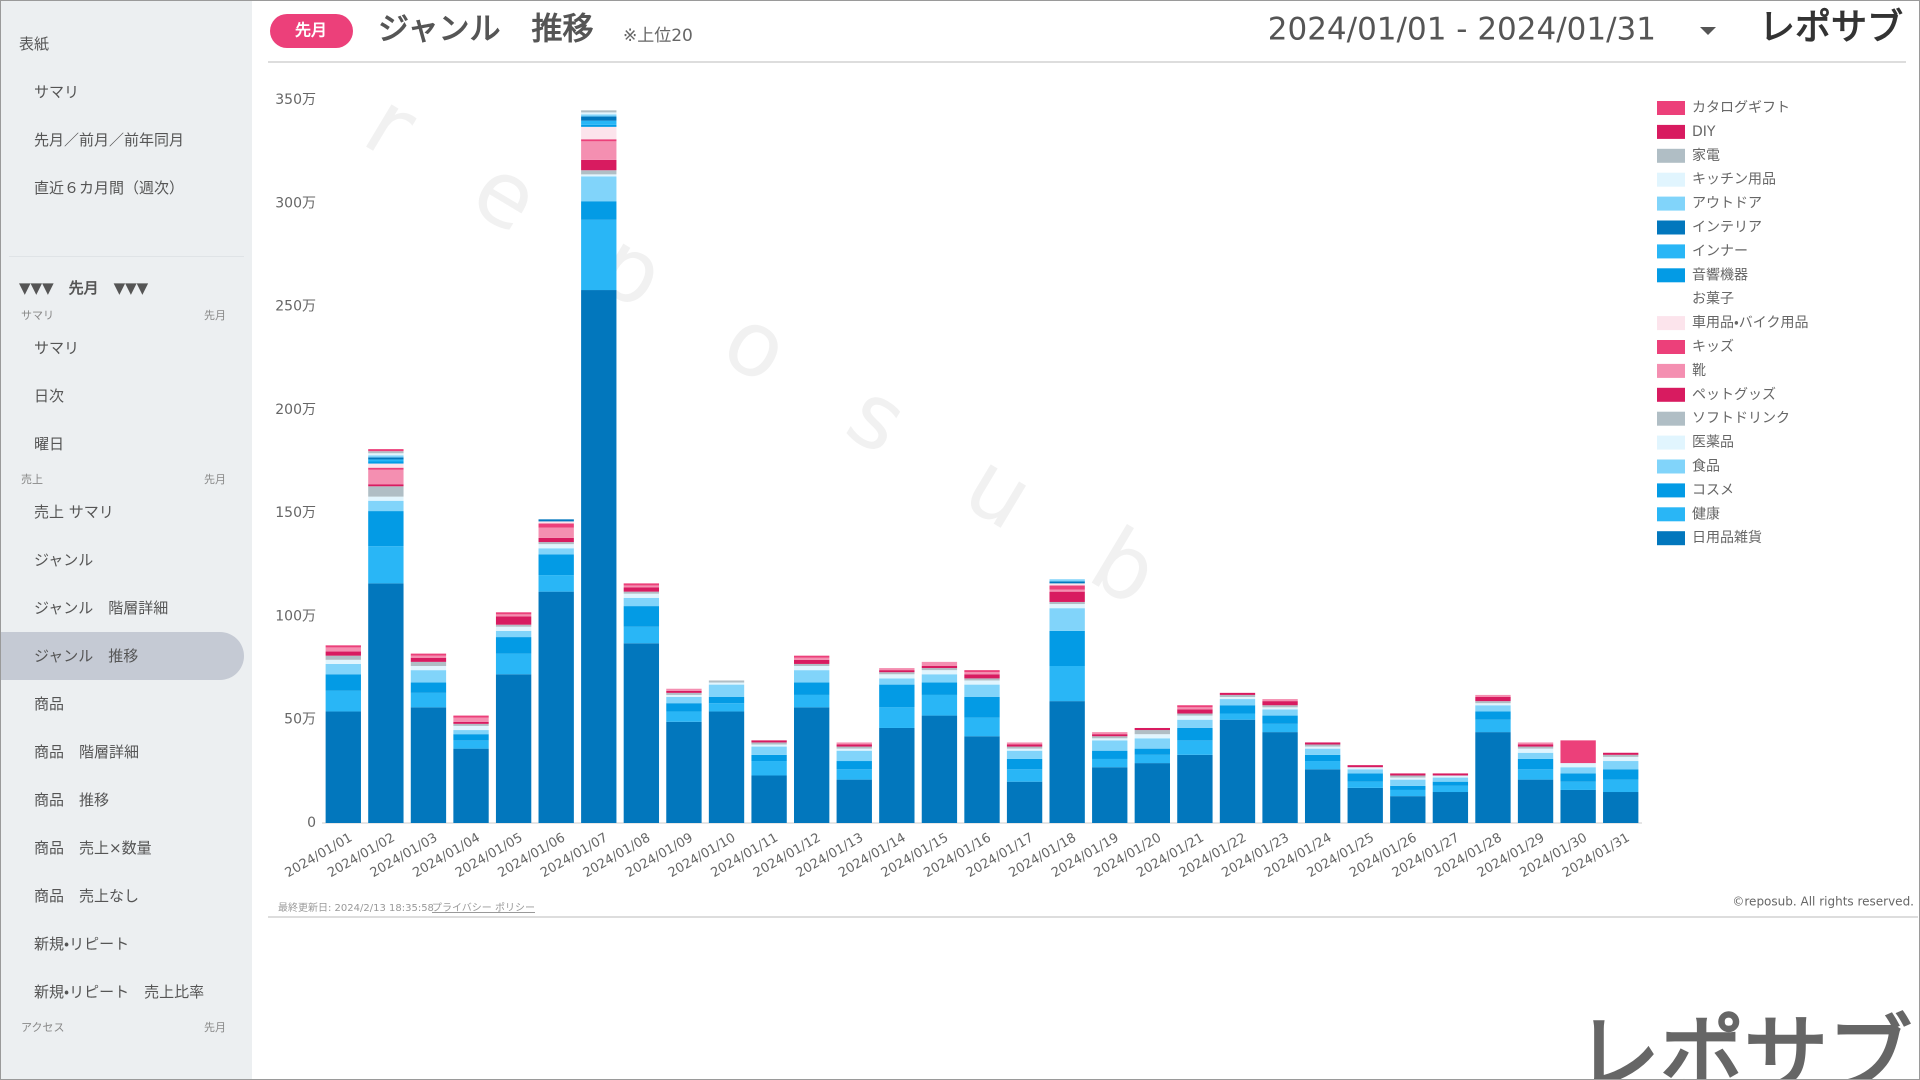 Image resolution: width=1920 pixels, height=1080 pixels. I want to click on nav-item: 曜日, so click(49, 444).